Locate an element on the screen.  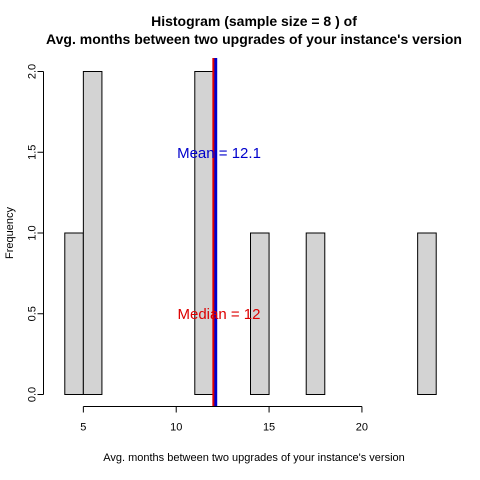
median-label: Median = 12 is located at coordinates (219, 314).